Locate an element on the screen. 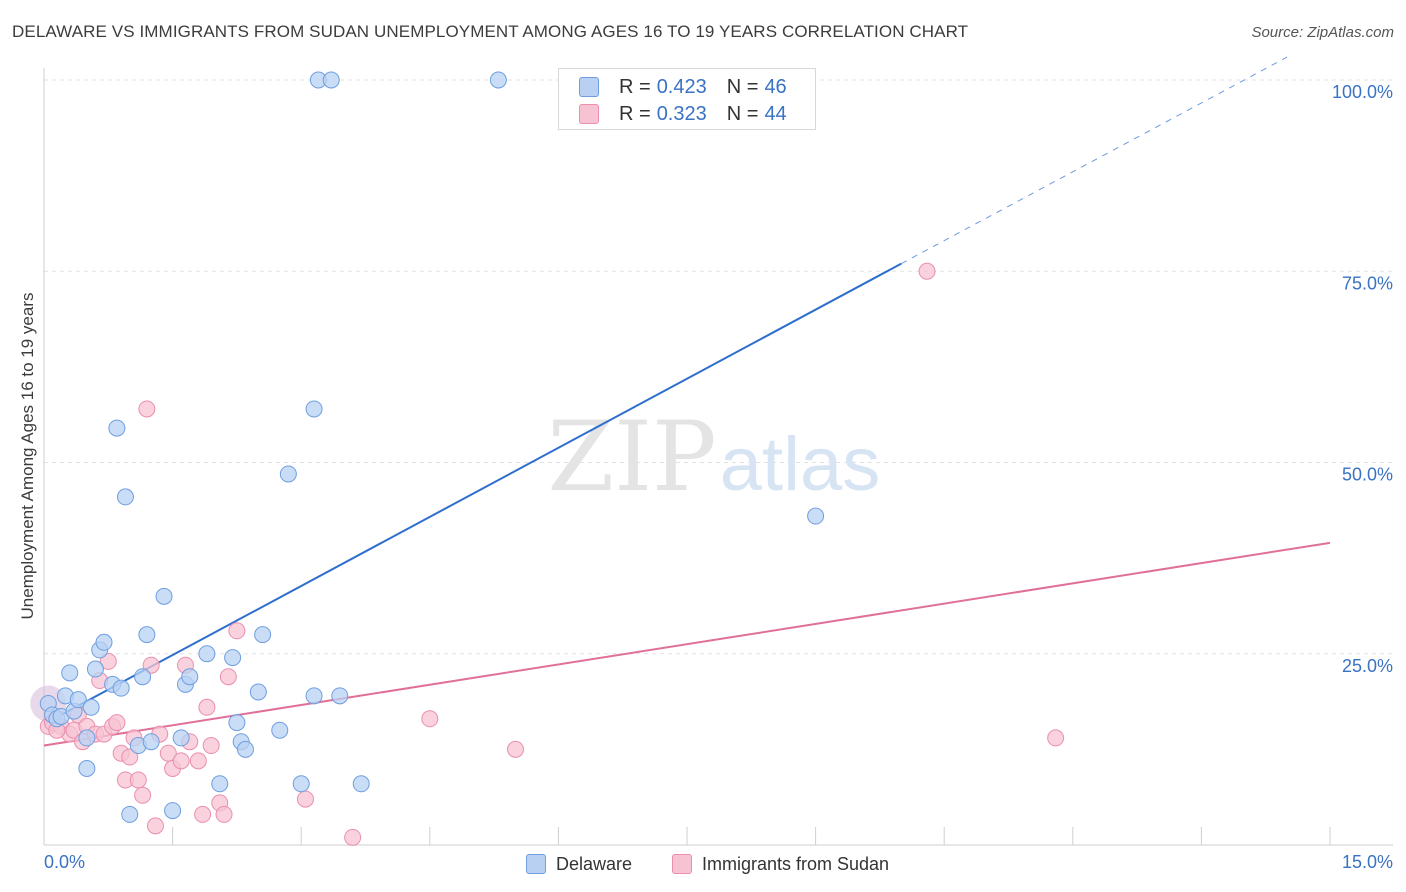  x-tick-label: 15.0% is located at coordinates (1367, 862).